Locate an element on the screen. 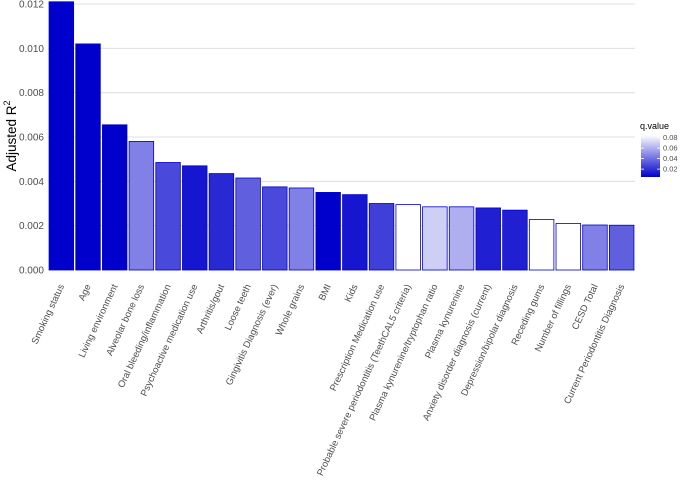  legend-tick-label: 0.04 is located at coordinates (670, 158).